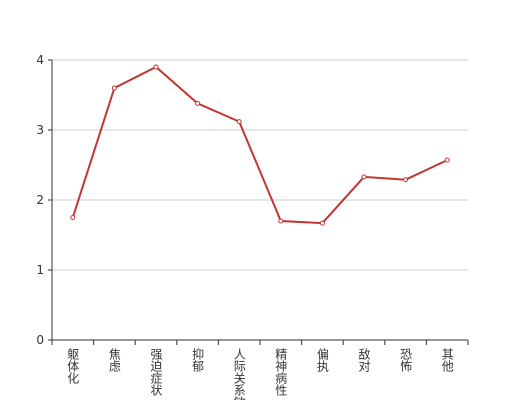 The height and width of the screenshot is (400, 520). What do you see at coordinates (364, 359) in the screenshot?
I see `x-tick-label: 敌对` at bounding box center [364, 359].